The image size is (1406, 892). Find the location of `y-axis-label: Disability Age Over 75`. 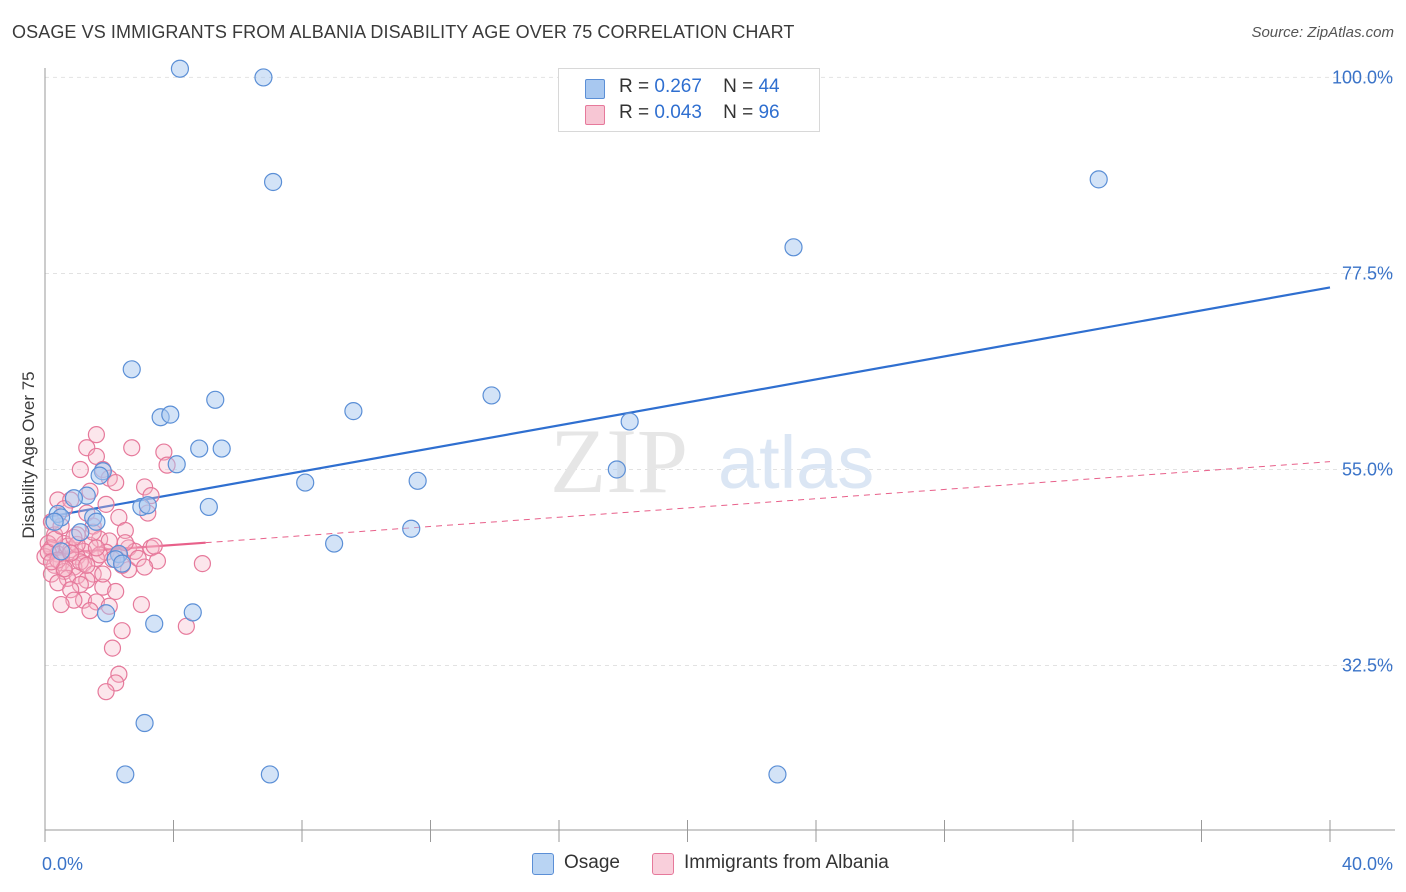

y-axis-label: Disability Age Over 75 is located at coordinates (28, 454).